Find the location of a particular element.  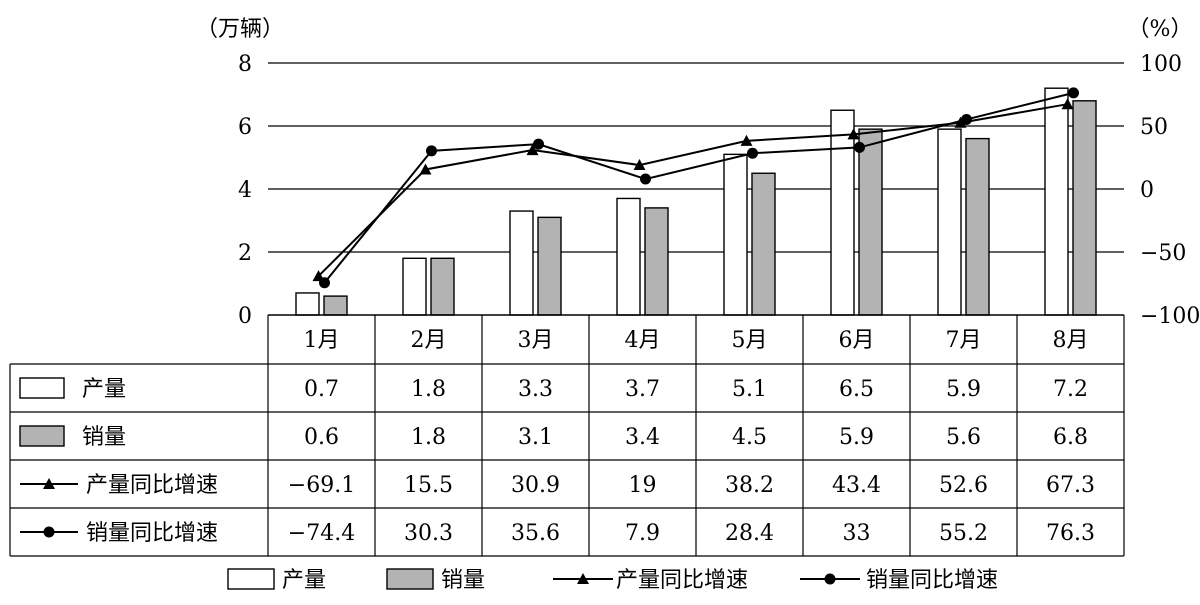

left-tick-label: 0 is located at coordinates (245, 316).